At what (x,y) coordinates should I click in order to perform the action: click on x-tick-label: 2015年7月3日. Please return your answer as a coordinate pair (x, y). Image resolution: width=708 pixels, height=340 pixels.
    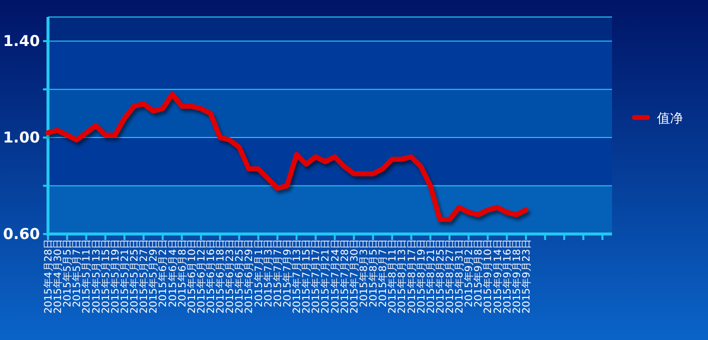
    Looking at the image, I should click on (268, 273).